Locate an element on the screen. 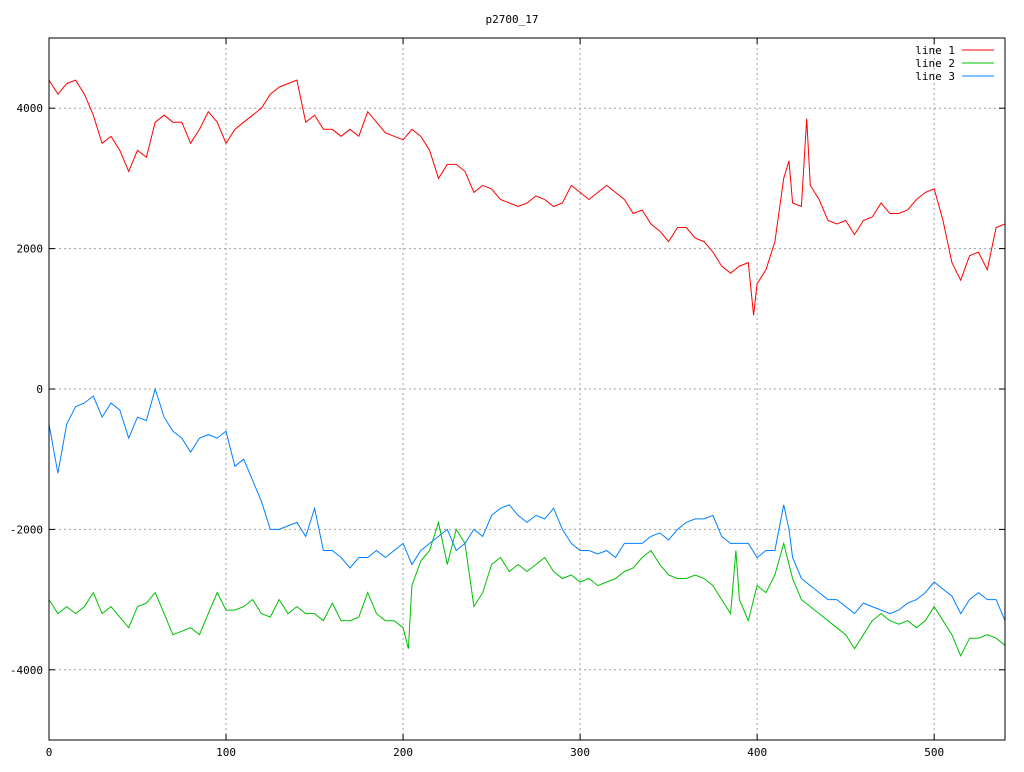  y-tick-label: -4000 is located at coordinates (26, 670).